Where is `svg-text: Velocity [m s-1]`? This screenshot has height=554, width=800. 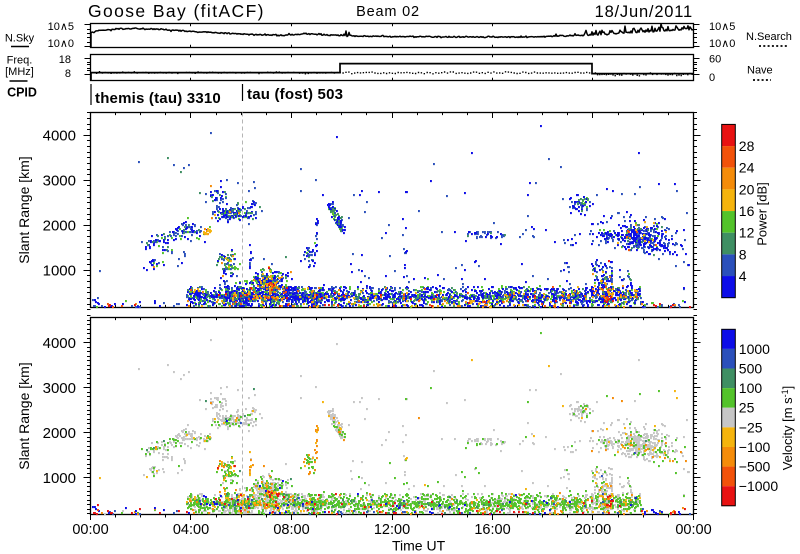
svg-text: Velocity [m s-1] is located at coordinates (787, 428).